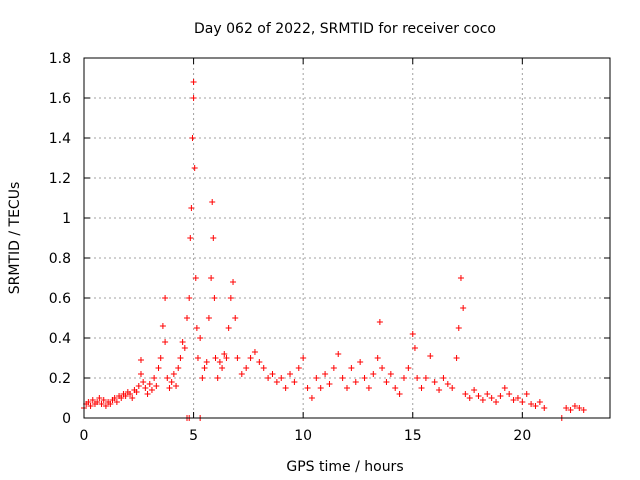  What do you see at coordinates (60, 179) in the screenshot?
I see `y-tick-label: 1.2` at bounding box center [60, 179].